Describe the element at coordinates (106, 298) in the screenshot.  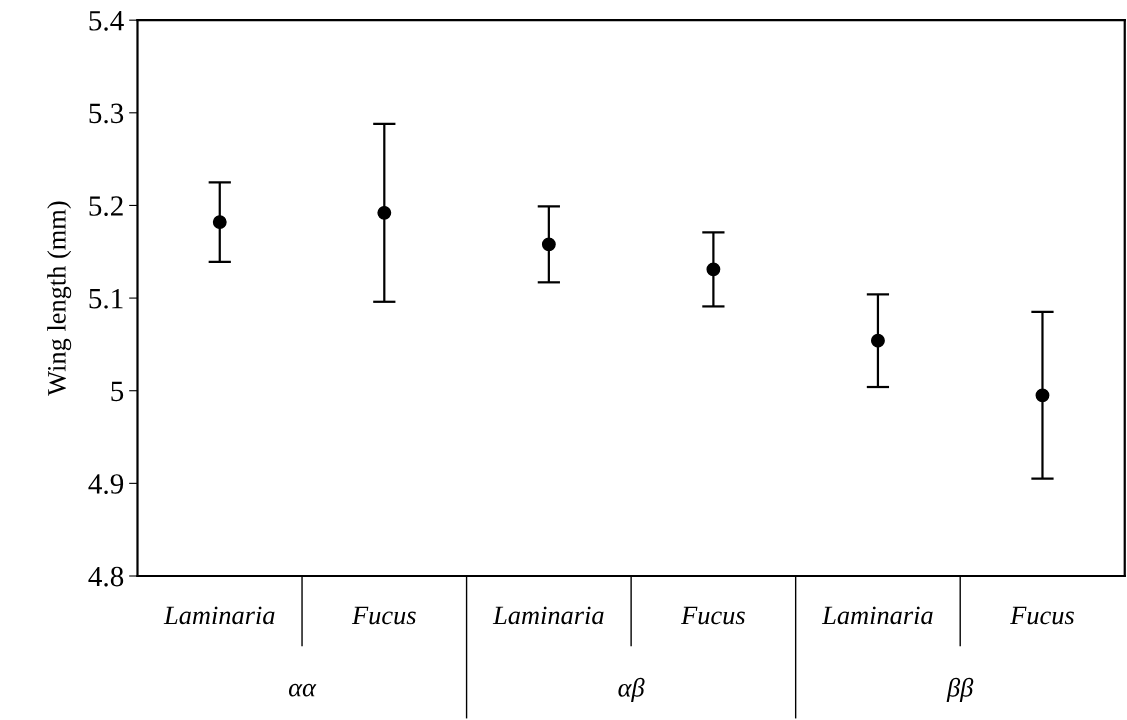
I see `y-tick-label: 5.1` at that location.